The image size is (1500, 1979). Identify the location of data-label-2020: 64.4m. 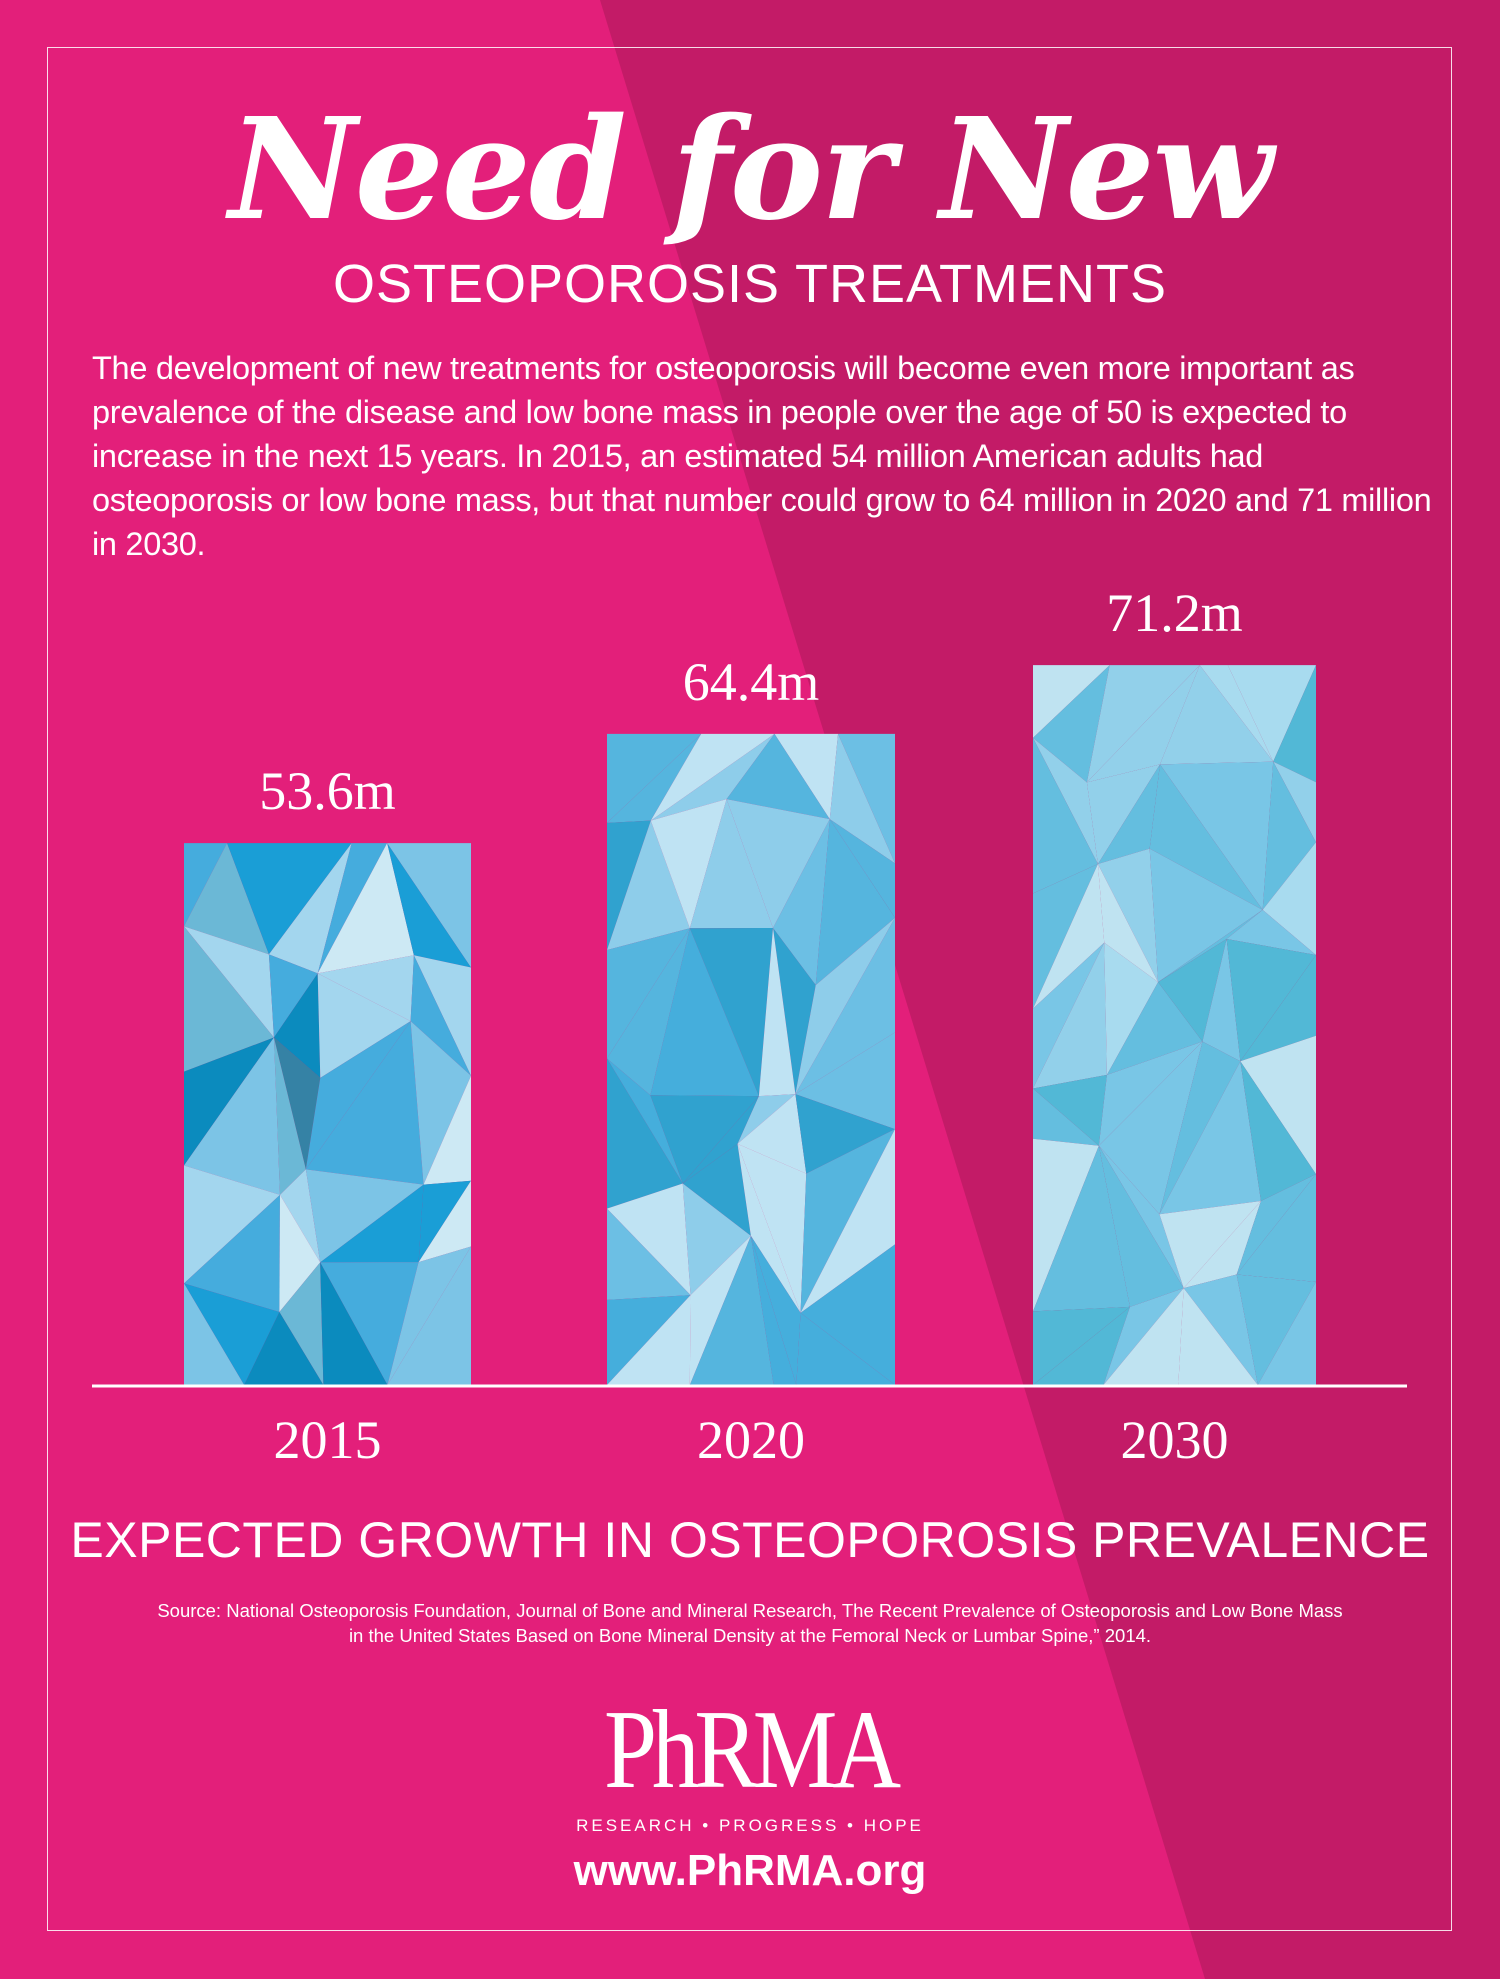
(751, 682).